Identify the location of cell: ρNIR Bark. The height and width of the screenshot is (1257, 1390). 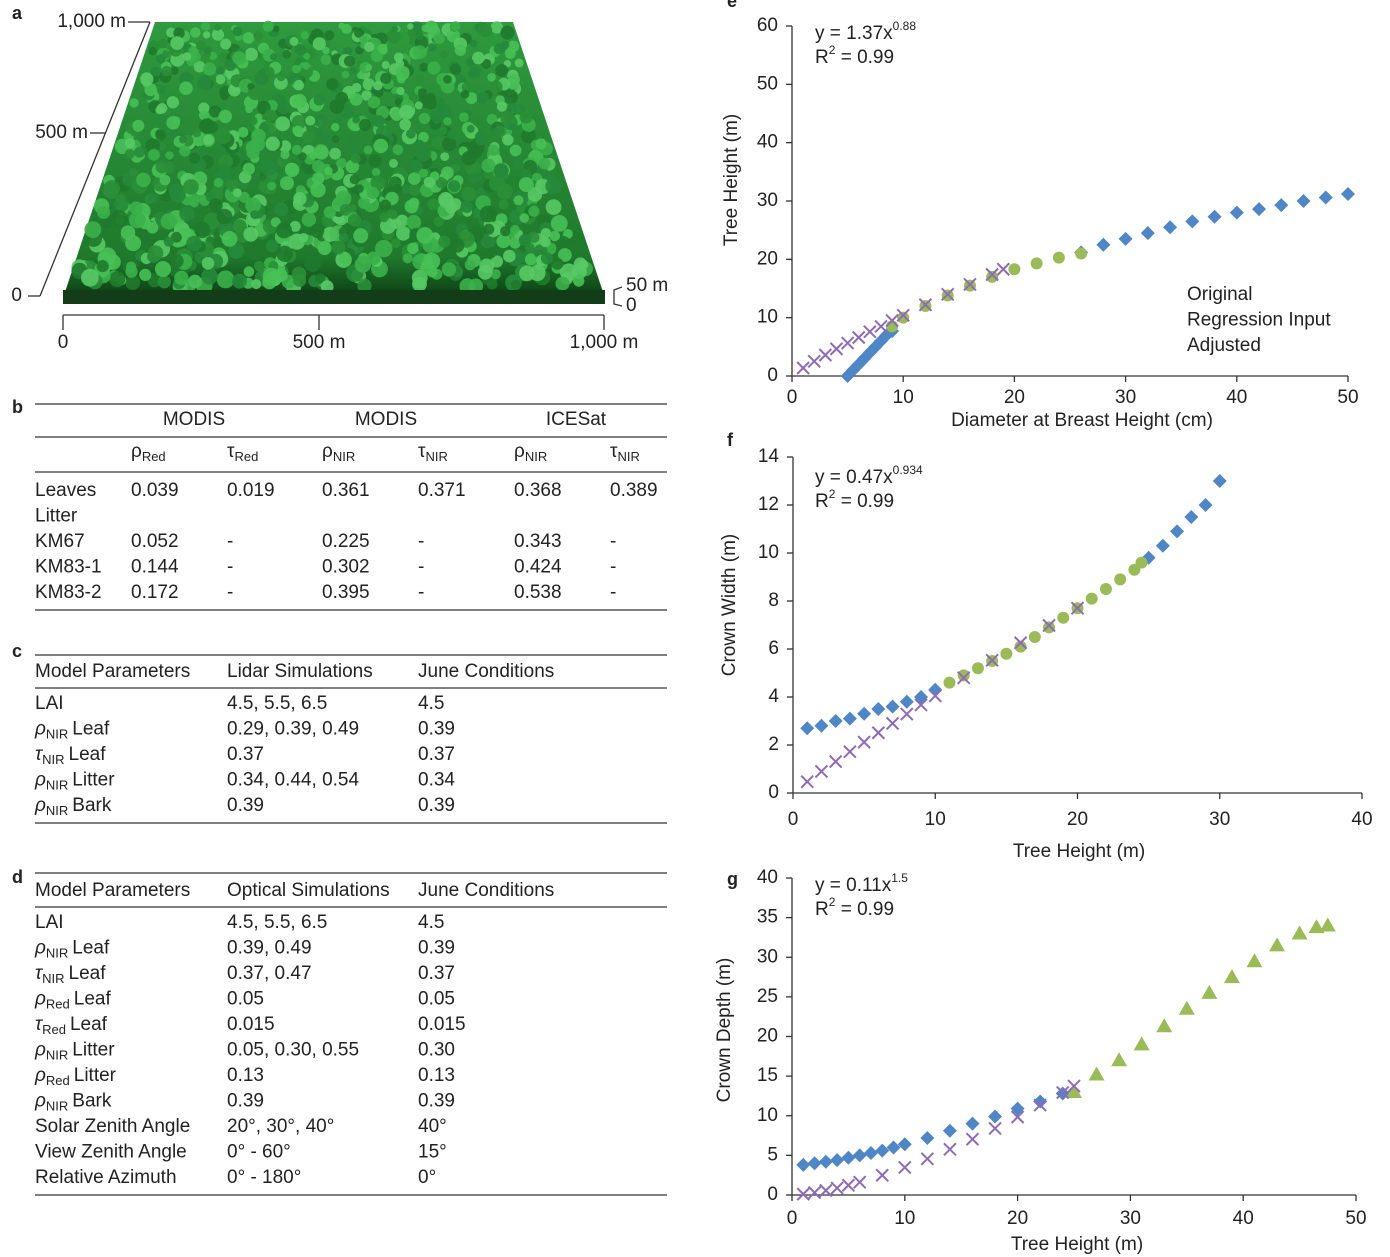
(73, 806).